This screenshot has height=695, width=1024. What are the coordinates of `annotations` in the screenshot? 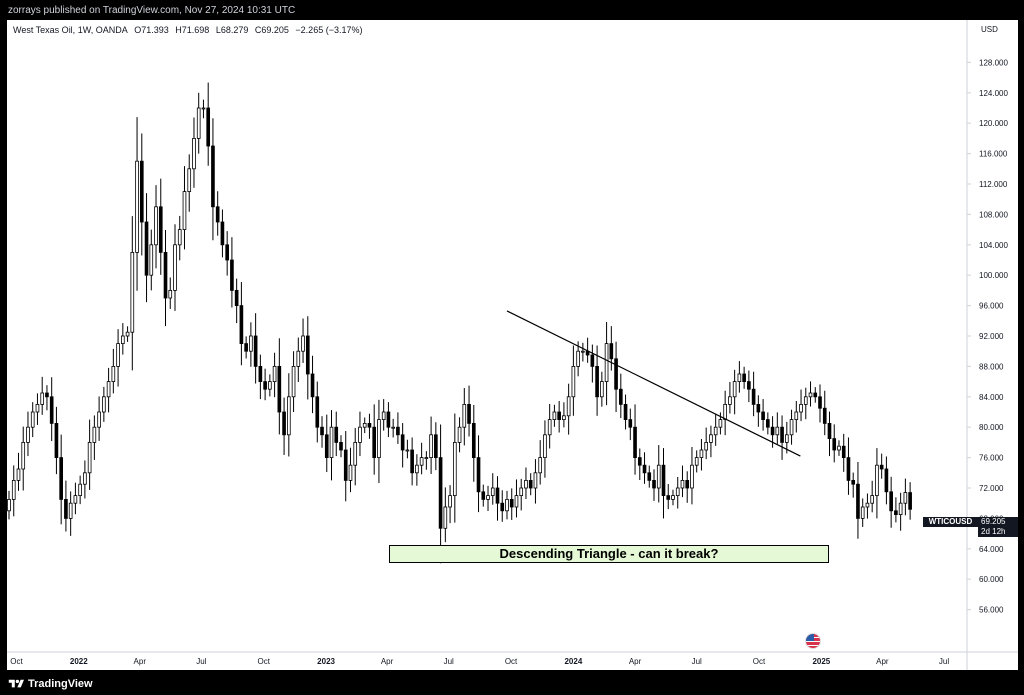 It's located at (653, 383).